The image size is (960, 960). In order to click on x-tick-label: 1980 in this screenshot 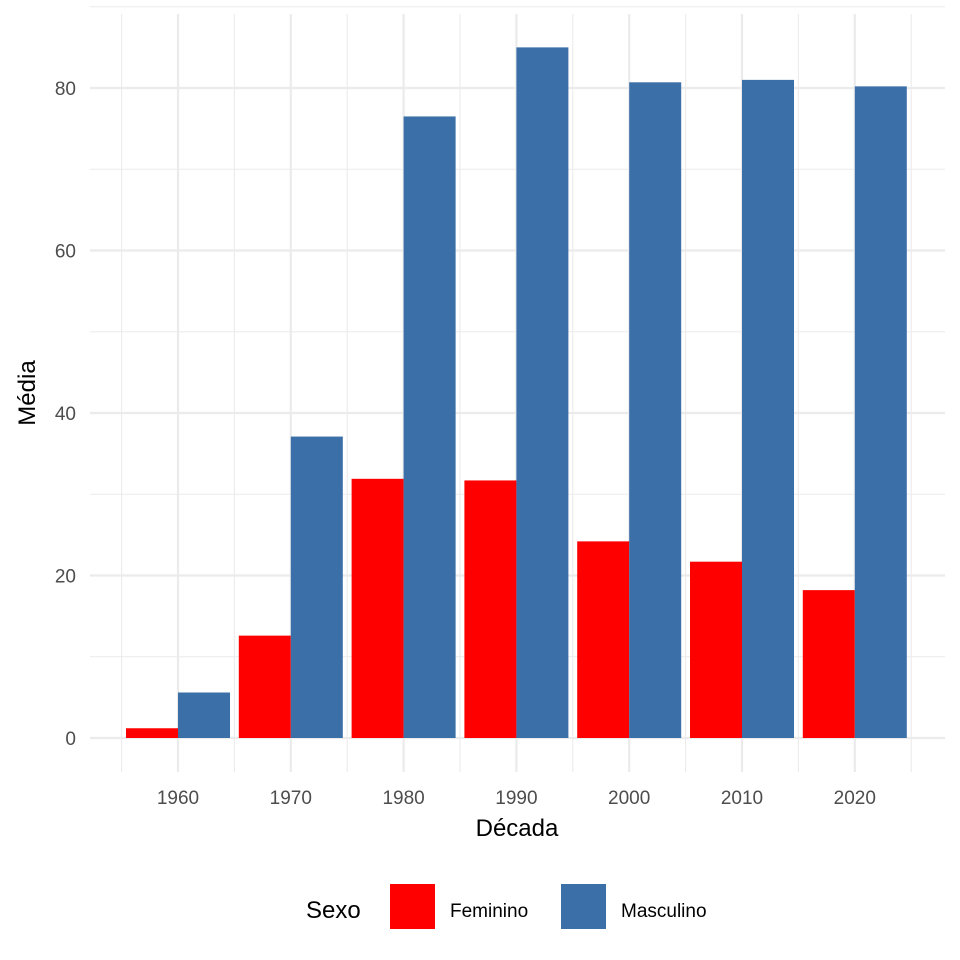, I will do `click(403, 798)`.